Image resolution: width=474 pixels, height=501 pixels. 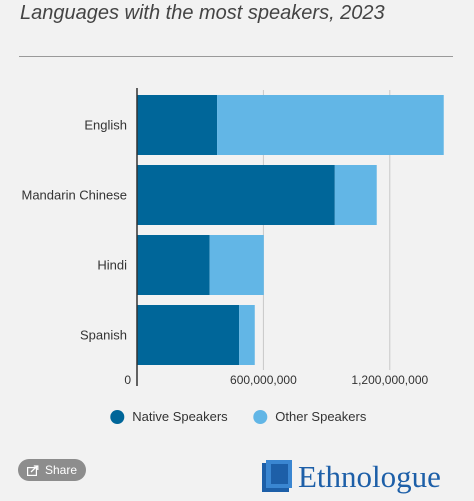 What do you see at coordinates (180, 416) in the screenshot?
I see `legend-label: Native Speakers` at bounding box center [180, 416].